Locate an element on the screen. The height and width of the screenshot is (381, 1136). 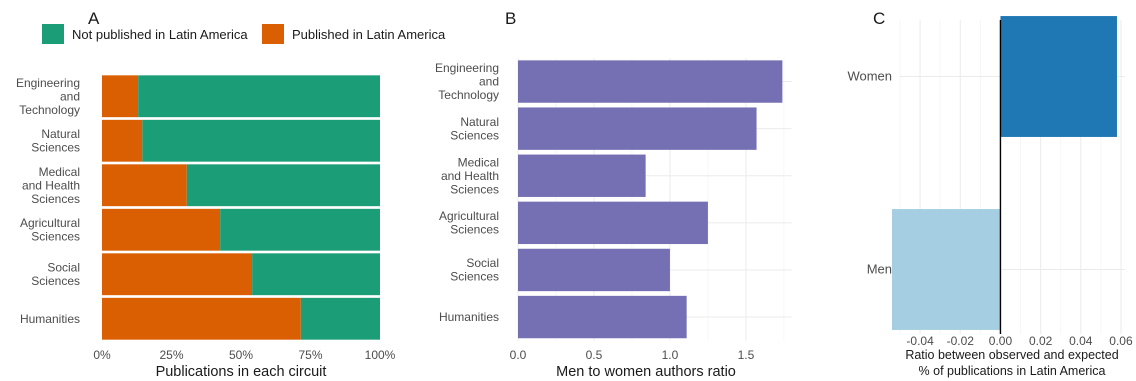
panel-b-category-label: Engineering and Technology is located at coordinates (467, 81).